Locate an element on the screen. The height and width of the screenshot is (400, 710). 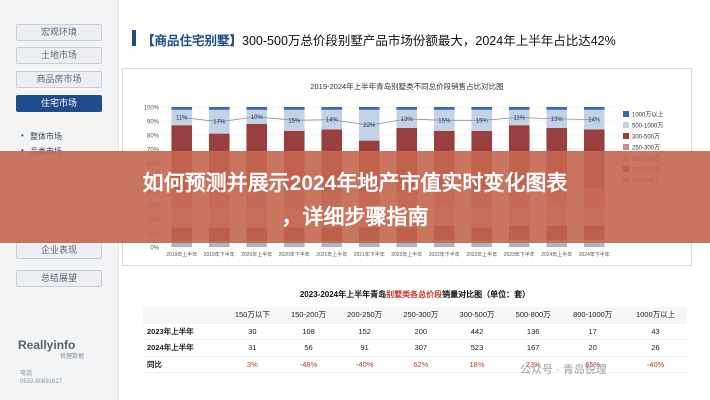
table-title-highlight: 别墅类各总价段 is located at coordinates (414, 294).